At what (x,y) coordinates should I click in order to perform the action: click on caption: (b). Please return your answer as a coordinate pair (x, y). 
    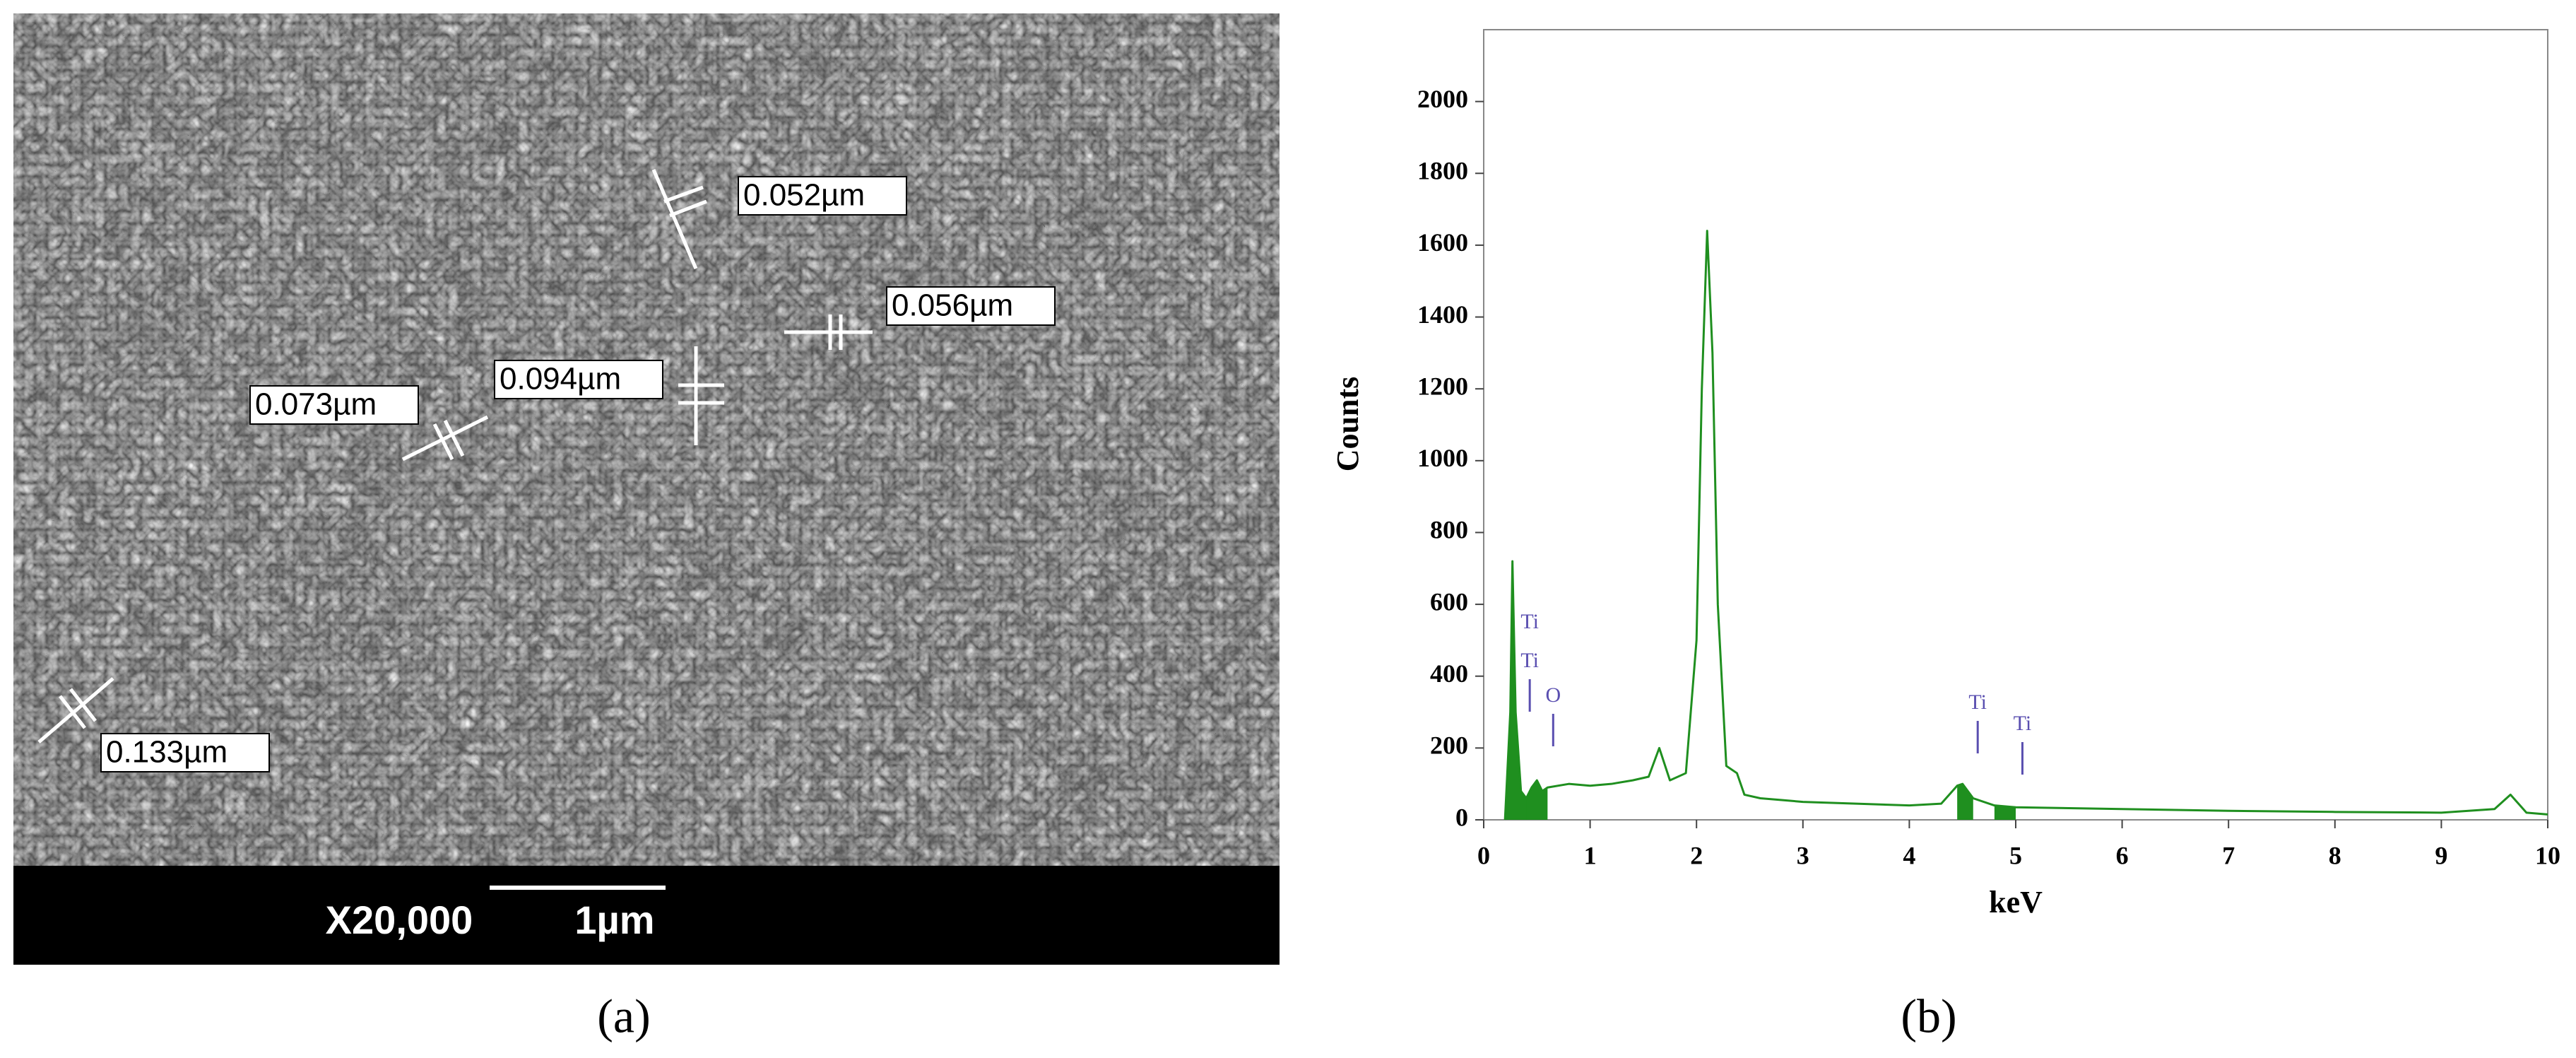
    Looking at the image, I should click on (1928, 1016).